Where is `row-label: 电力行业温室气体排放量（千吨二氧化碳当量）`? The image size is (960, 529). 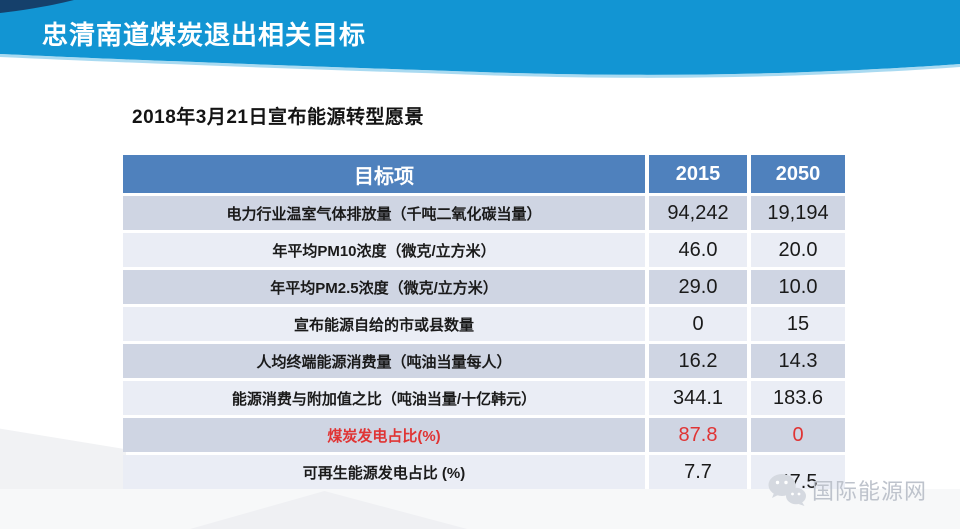 row-label: 电力行业温室气体排放量（千吨二氧化碳当量） is located at coordinates (384, 213).